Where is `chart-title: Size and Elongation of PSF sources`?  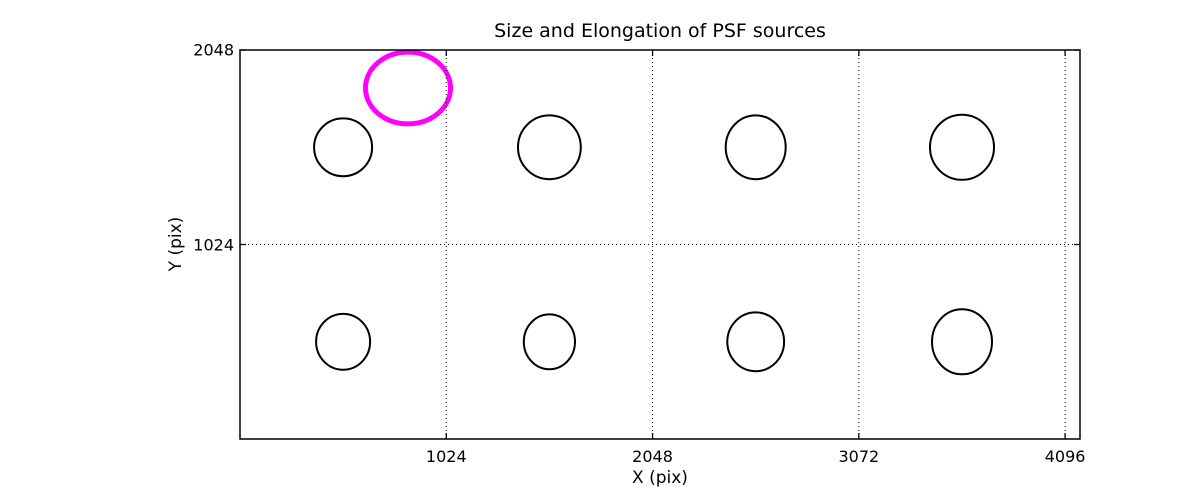
chart-title: Size and Elongation of PSF sources is located at coordinates (660, 31).